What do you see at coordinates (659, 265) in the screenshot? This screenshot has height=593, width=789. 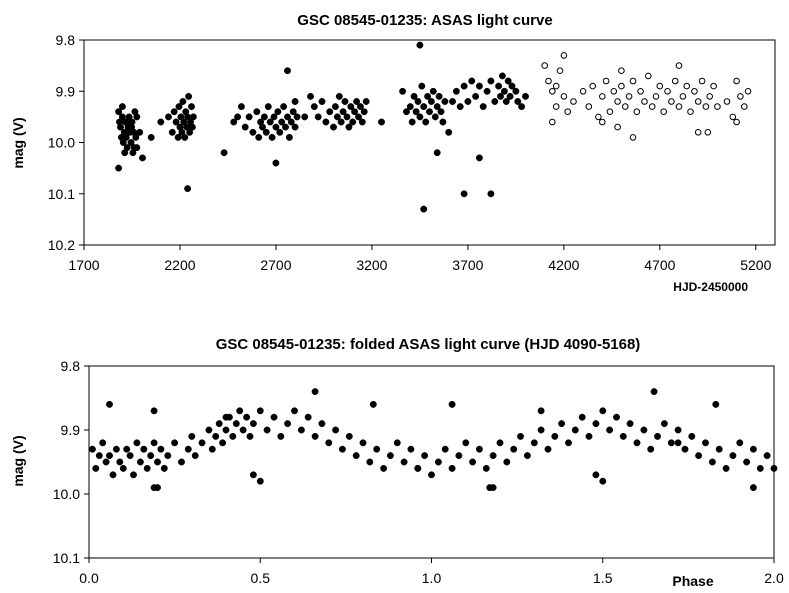 I see `chart-top-x-tick-label: 4700` at bounding box center [659, 265].